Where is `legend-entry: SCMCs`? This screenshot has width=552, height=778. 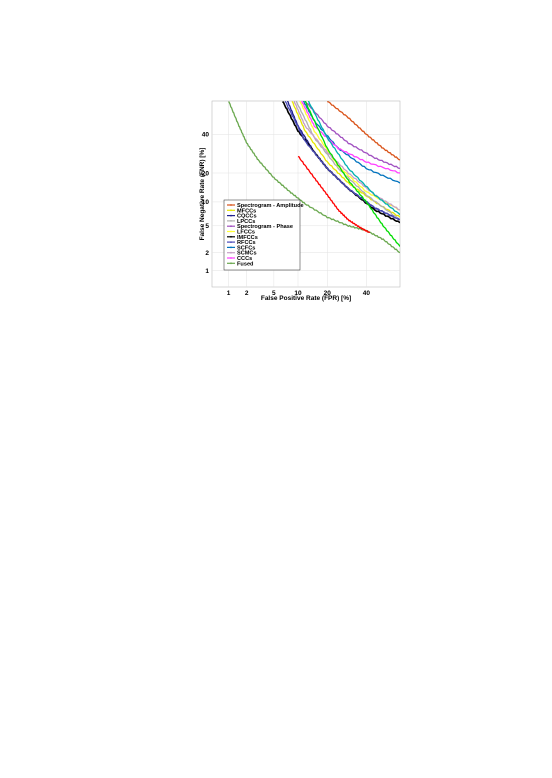 legend-entry: SCMCs is located at coordinates (247, 254).